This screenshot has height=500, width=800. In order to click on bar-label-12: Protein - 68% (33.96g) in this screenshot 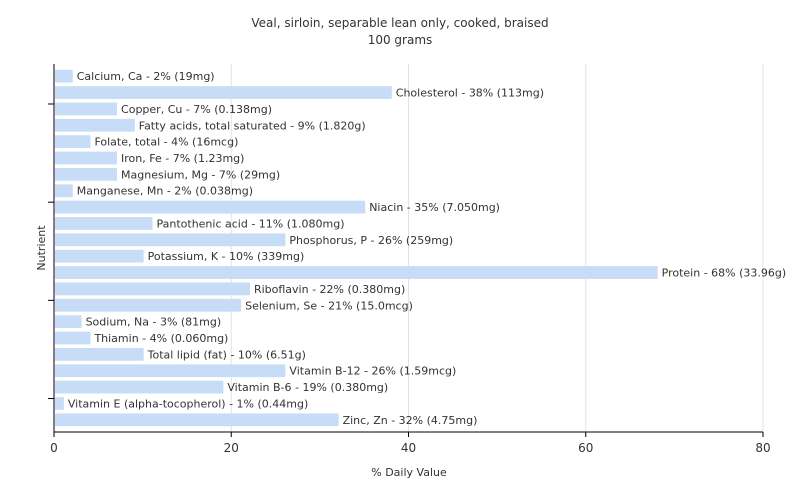, I will do `click(724, 273)`.